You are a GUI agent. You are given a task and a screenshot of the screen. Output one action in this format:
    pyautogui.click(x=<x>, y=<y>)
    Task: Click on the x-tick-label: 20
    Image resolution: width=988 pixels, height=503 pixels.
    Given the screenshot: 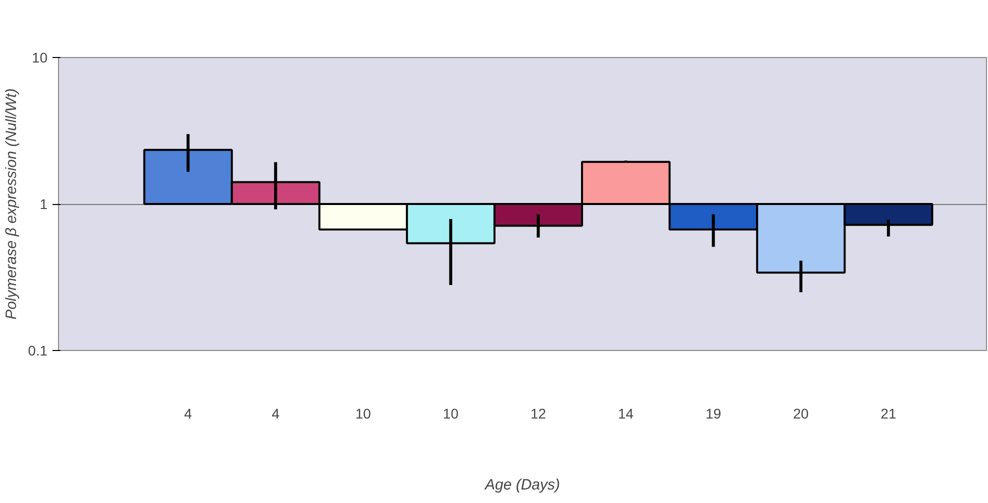 What is the action you would take?
    pyautogui.click(x=801, y=414)
    